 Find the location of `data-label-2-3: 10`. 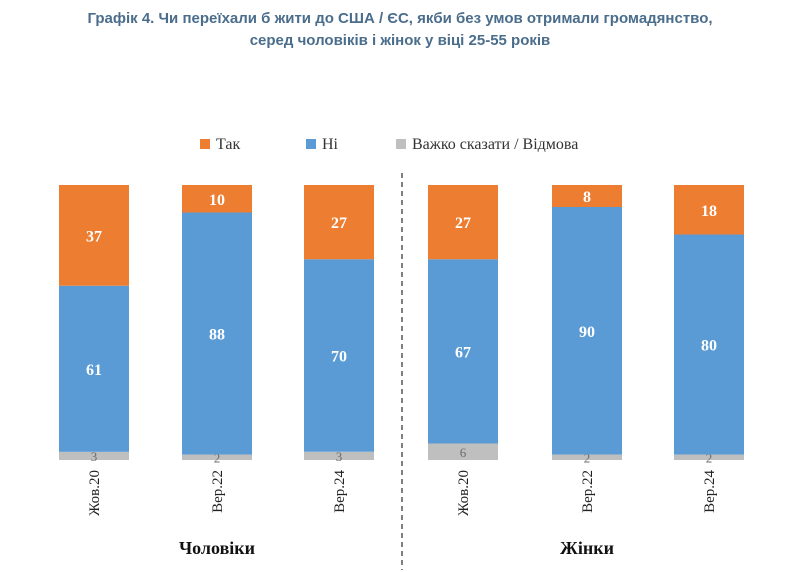

data-label-2-3: 10 is located at coordinates (217, 200).